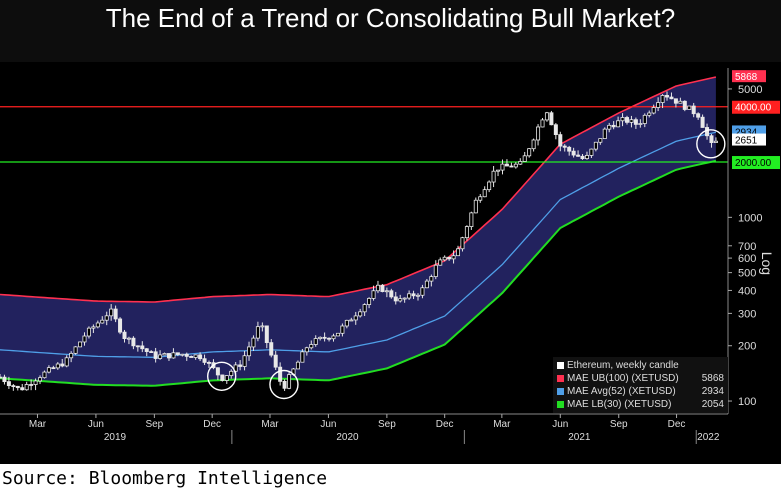  Describe the element at coordinates (708, 437) in the screenshot. I see `x-year-label: 2022` at that location.